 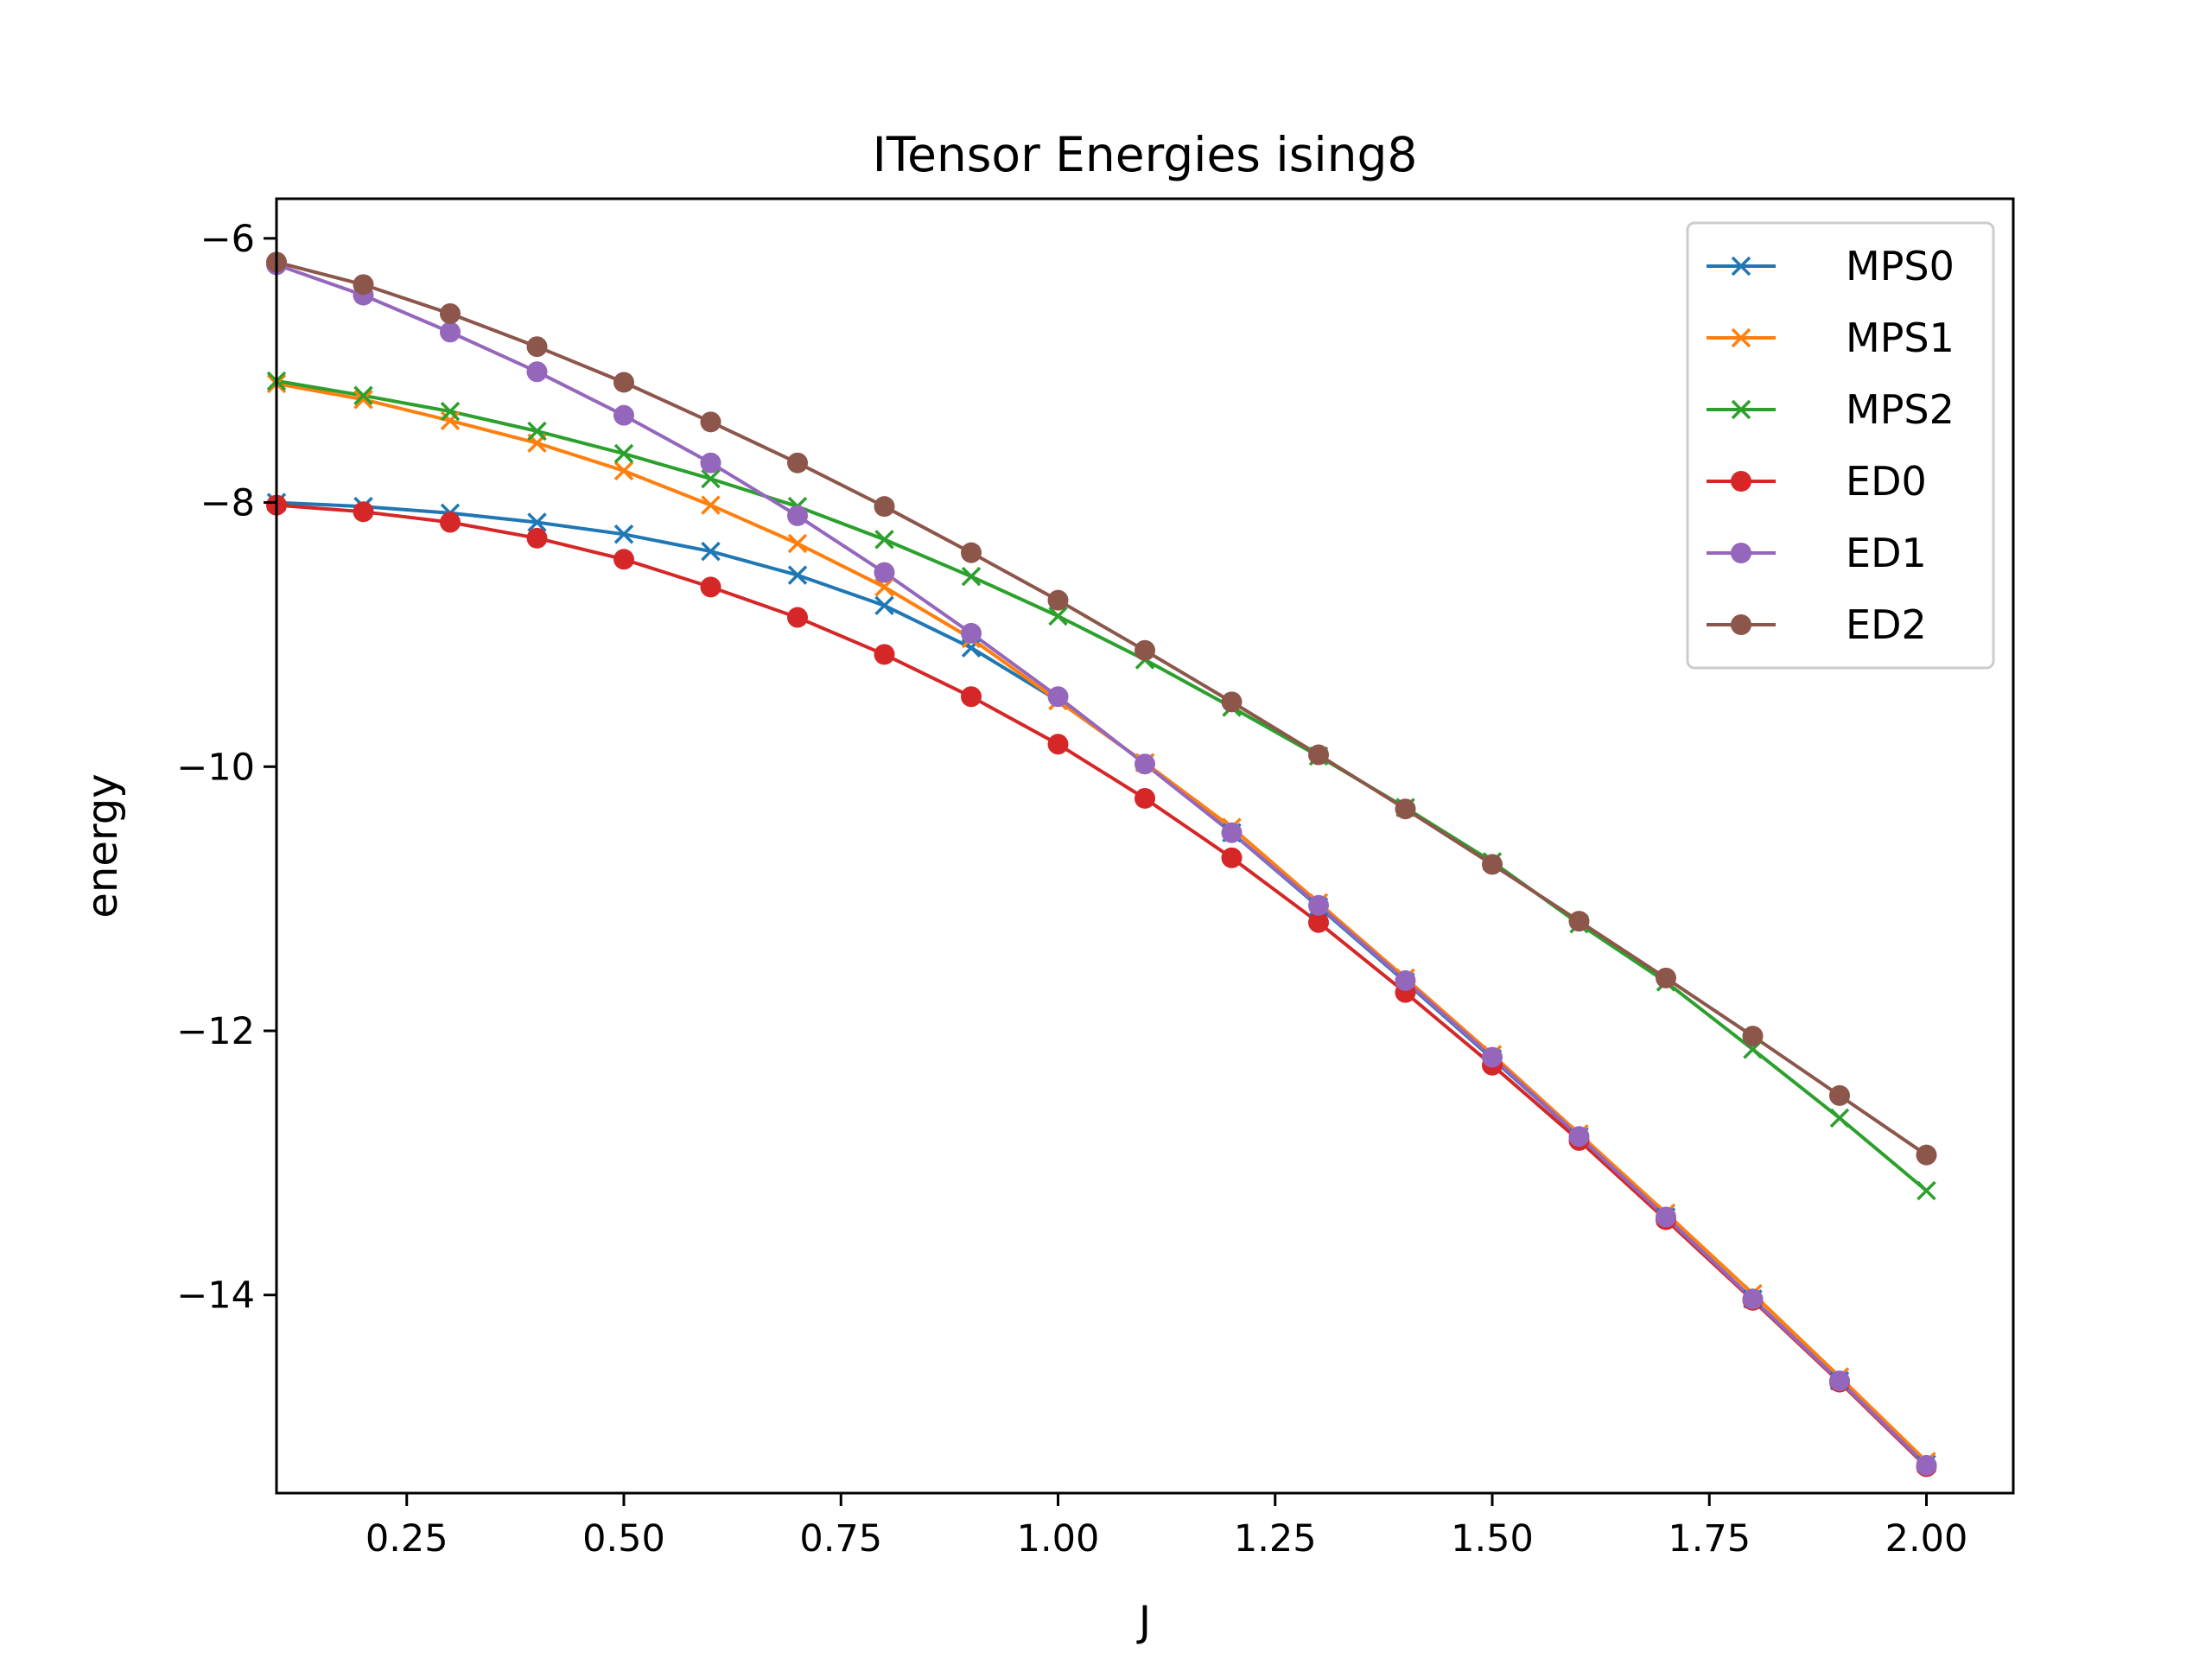 I want to click on y-tick-label: −8, so click(x=227, y=504).